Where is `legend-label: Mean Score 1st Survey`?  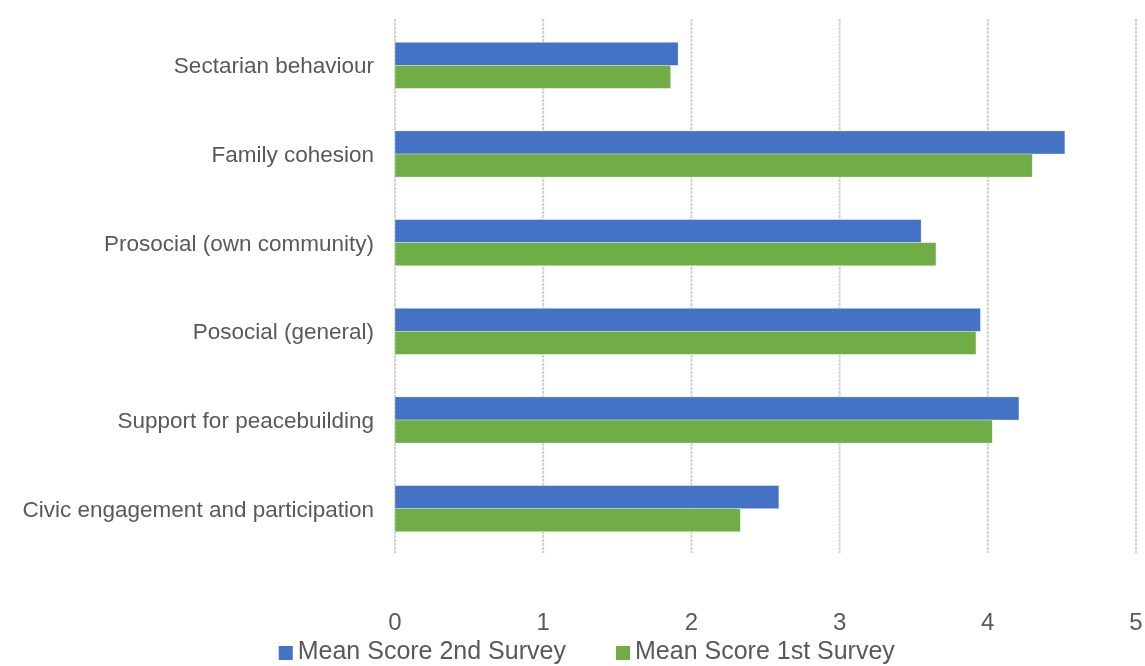 legend-label: Mean Score 1st Survey is located at coordinates (765, 650).